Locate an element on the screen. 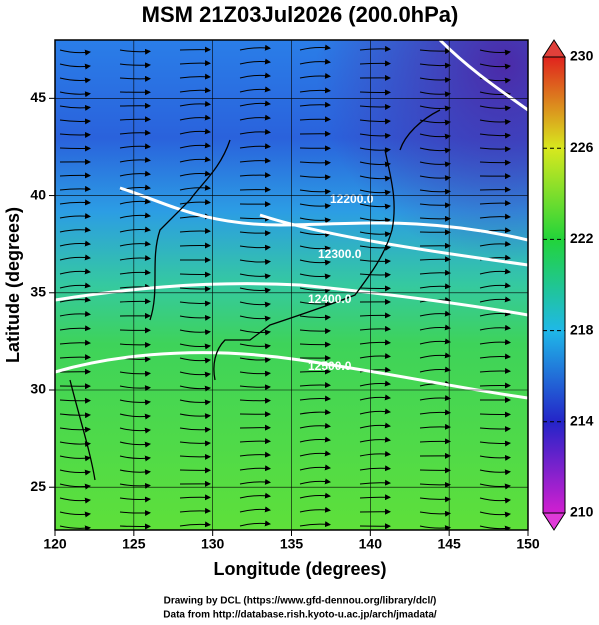  colorbar-tick-label: 214 is located at coordinates (582, 421).